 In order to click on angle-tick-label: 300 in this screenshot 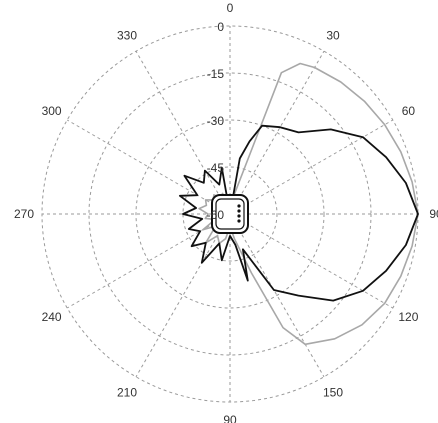, I will do `click(52, 111)`.